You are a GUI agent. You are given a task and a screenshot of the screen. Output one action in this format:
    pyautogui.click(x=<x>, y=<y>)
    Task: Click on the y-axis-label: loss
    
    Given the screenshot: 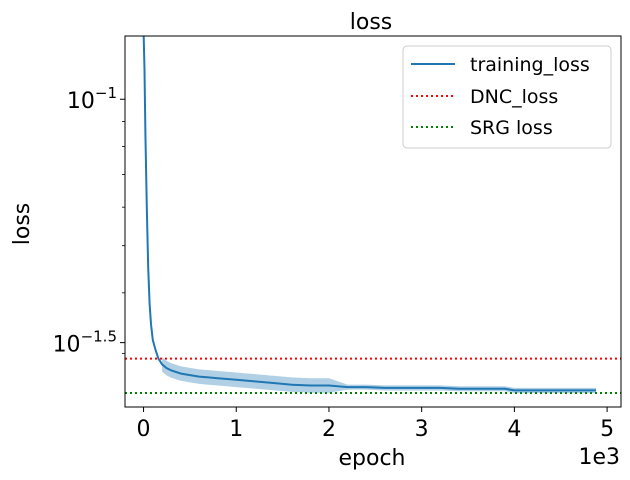 What is the action you would take?
    pyautogui.click(x=22, y=224)
    